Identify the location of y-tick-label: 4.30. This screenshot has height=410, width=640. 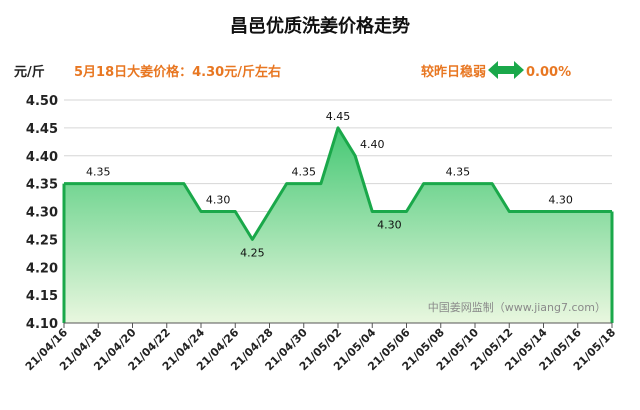
(42, 213).